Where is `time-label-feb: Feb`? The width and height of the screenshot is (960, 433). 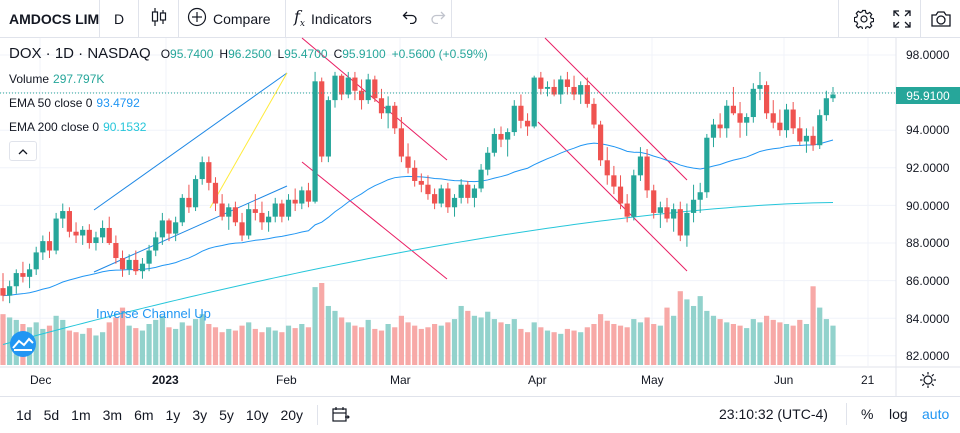
time-label-feb: Feb is located at coordinates (286, 380).